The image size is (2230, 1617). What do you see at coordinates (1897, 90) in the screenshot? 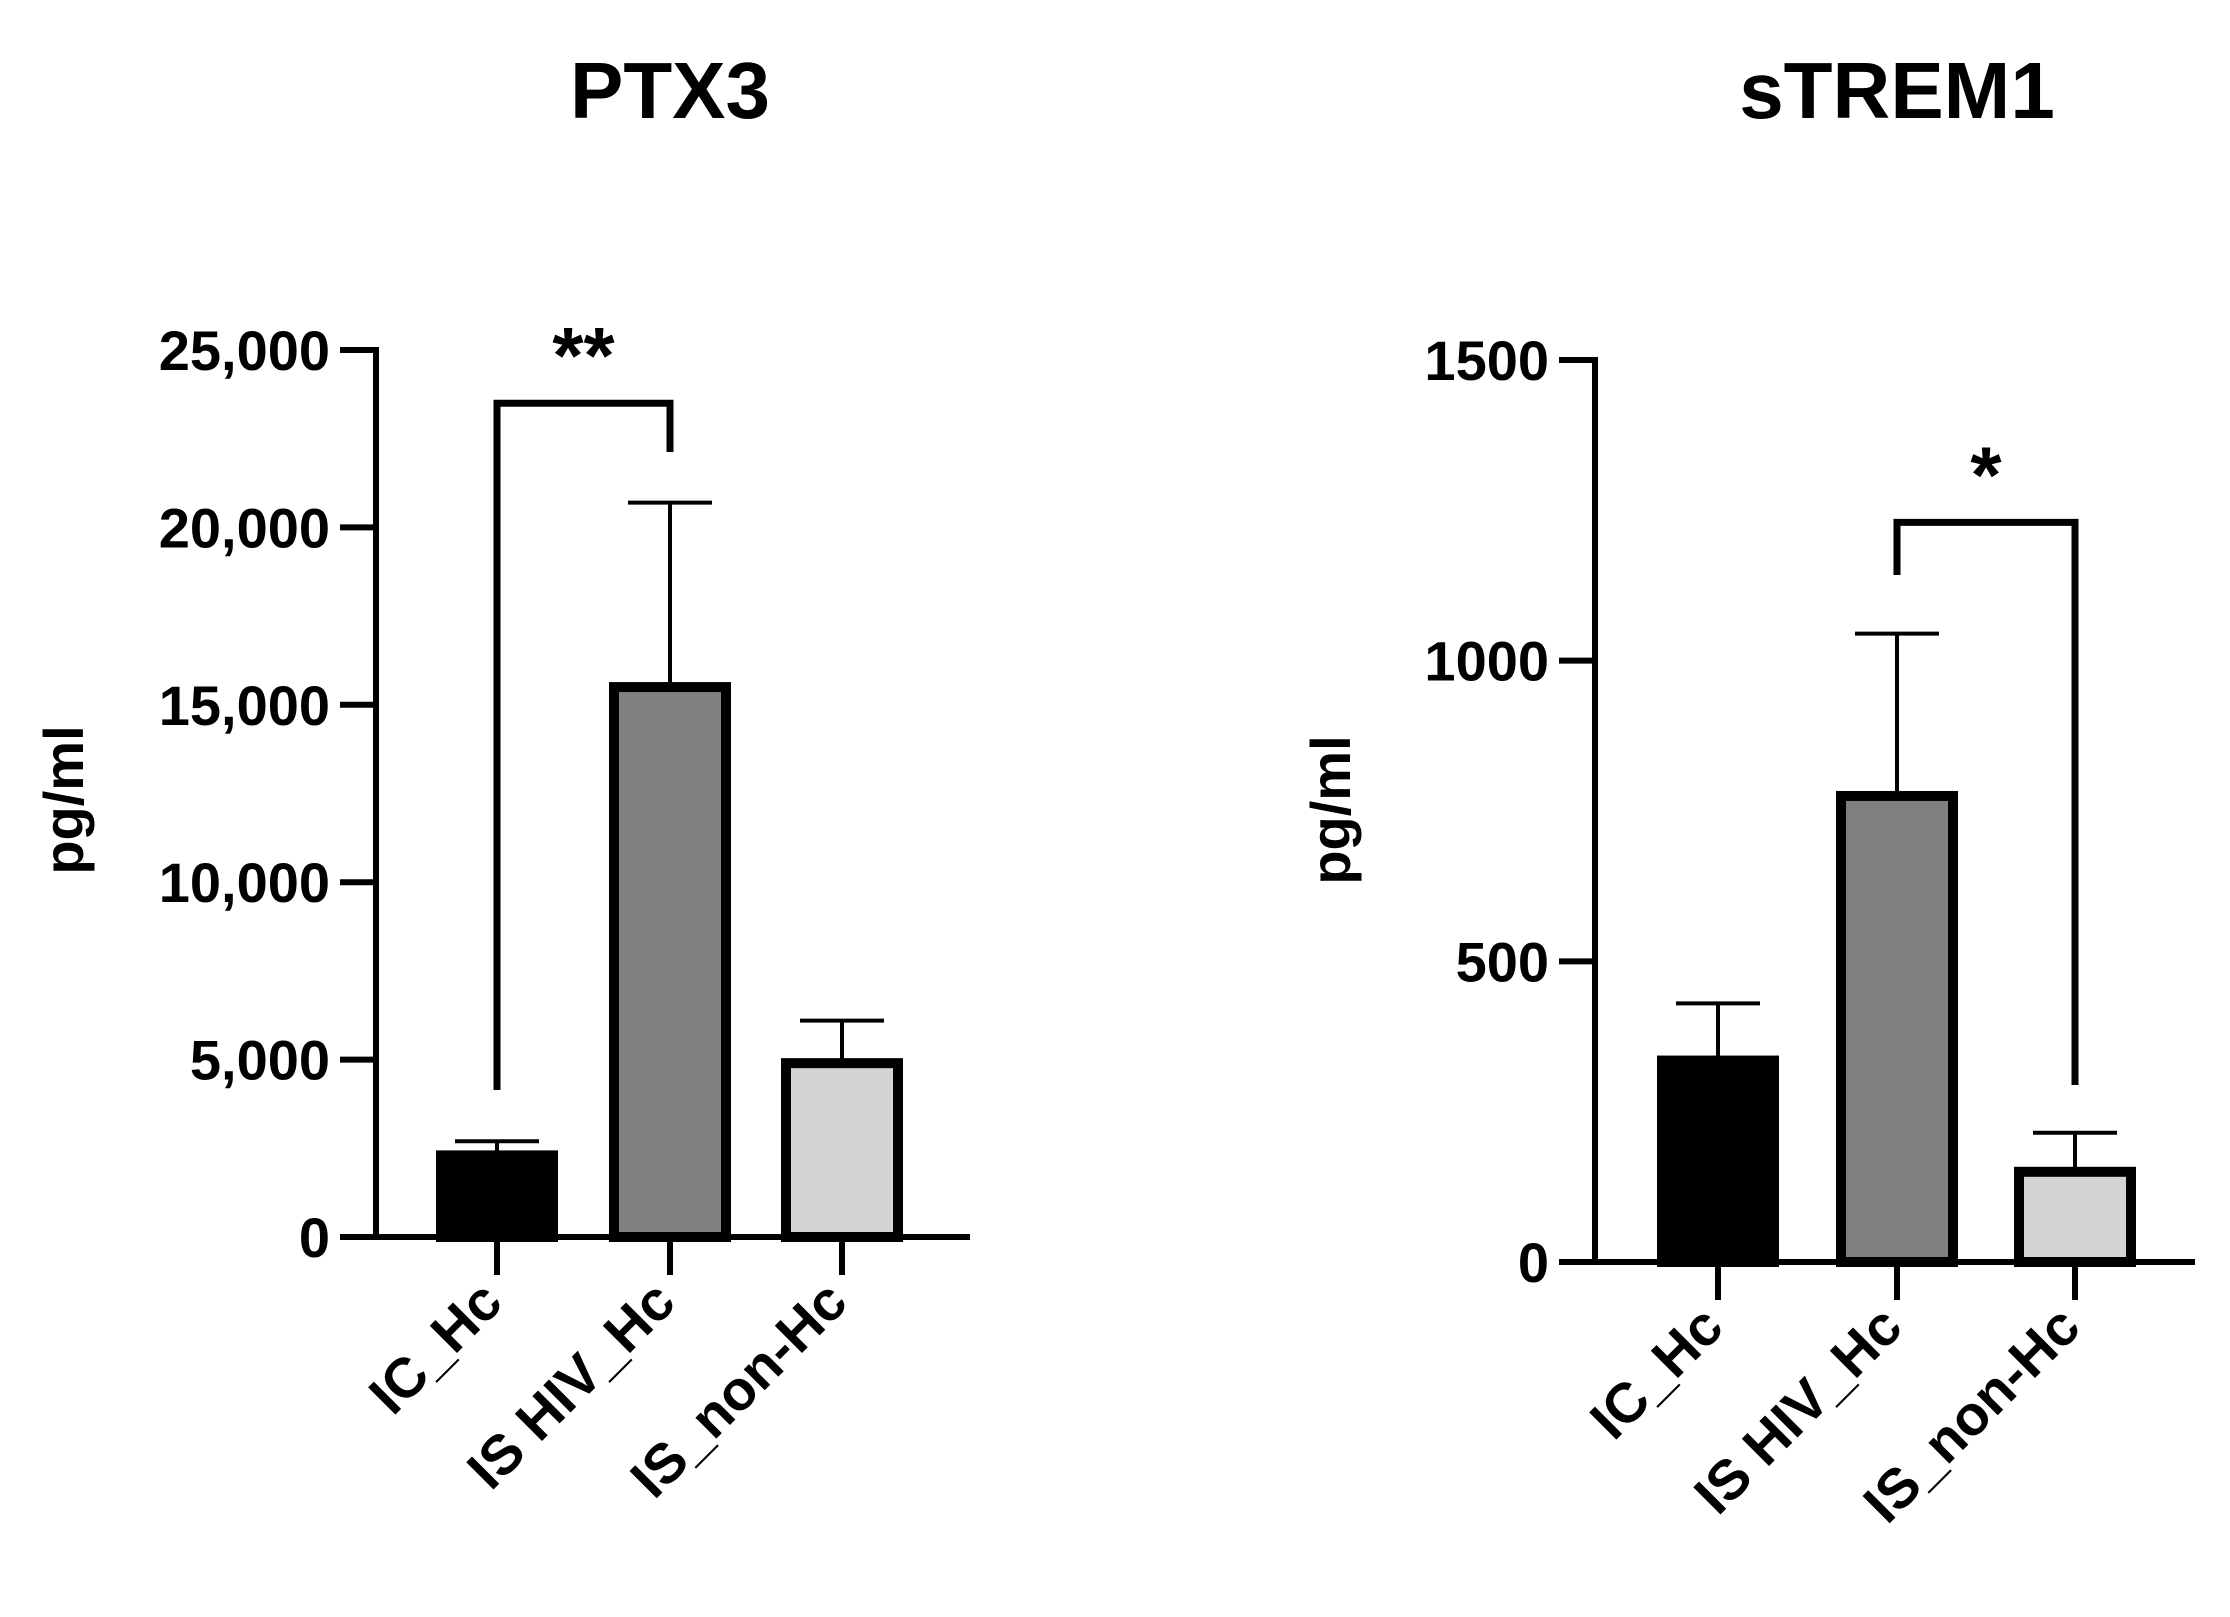
I see `chart-title: sTREM1` at bounding box center [1897, 90].